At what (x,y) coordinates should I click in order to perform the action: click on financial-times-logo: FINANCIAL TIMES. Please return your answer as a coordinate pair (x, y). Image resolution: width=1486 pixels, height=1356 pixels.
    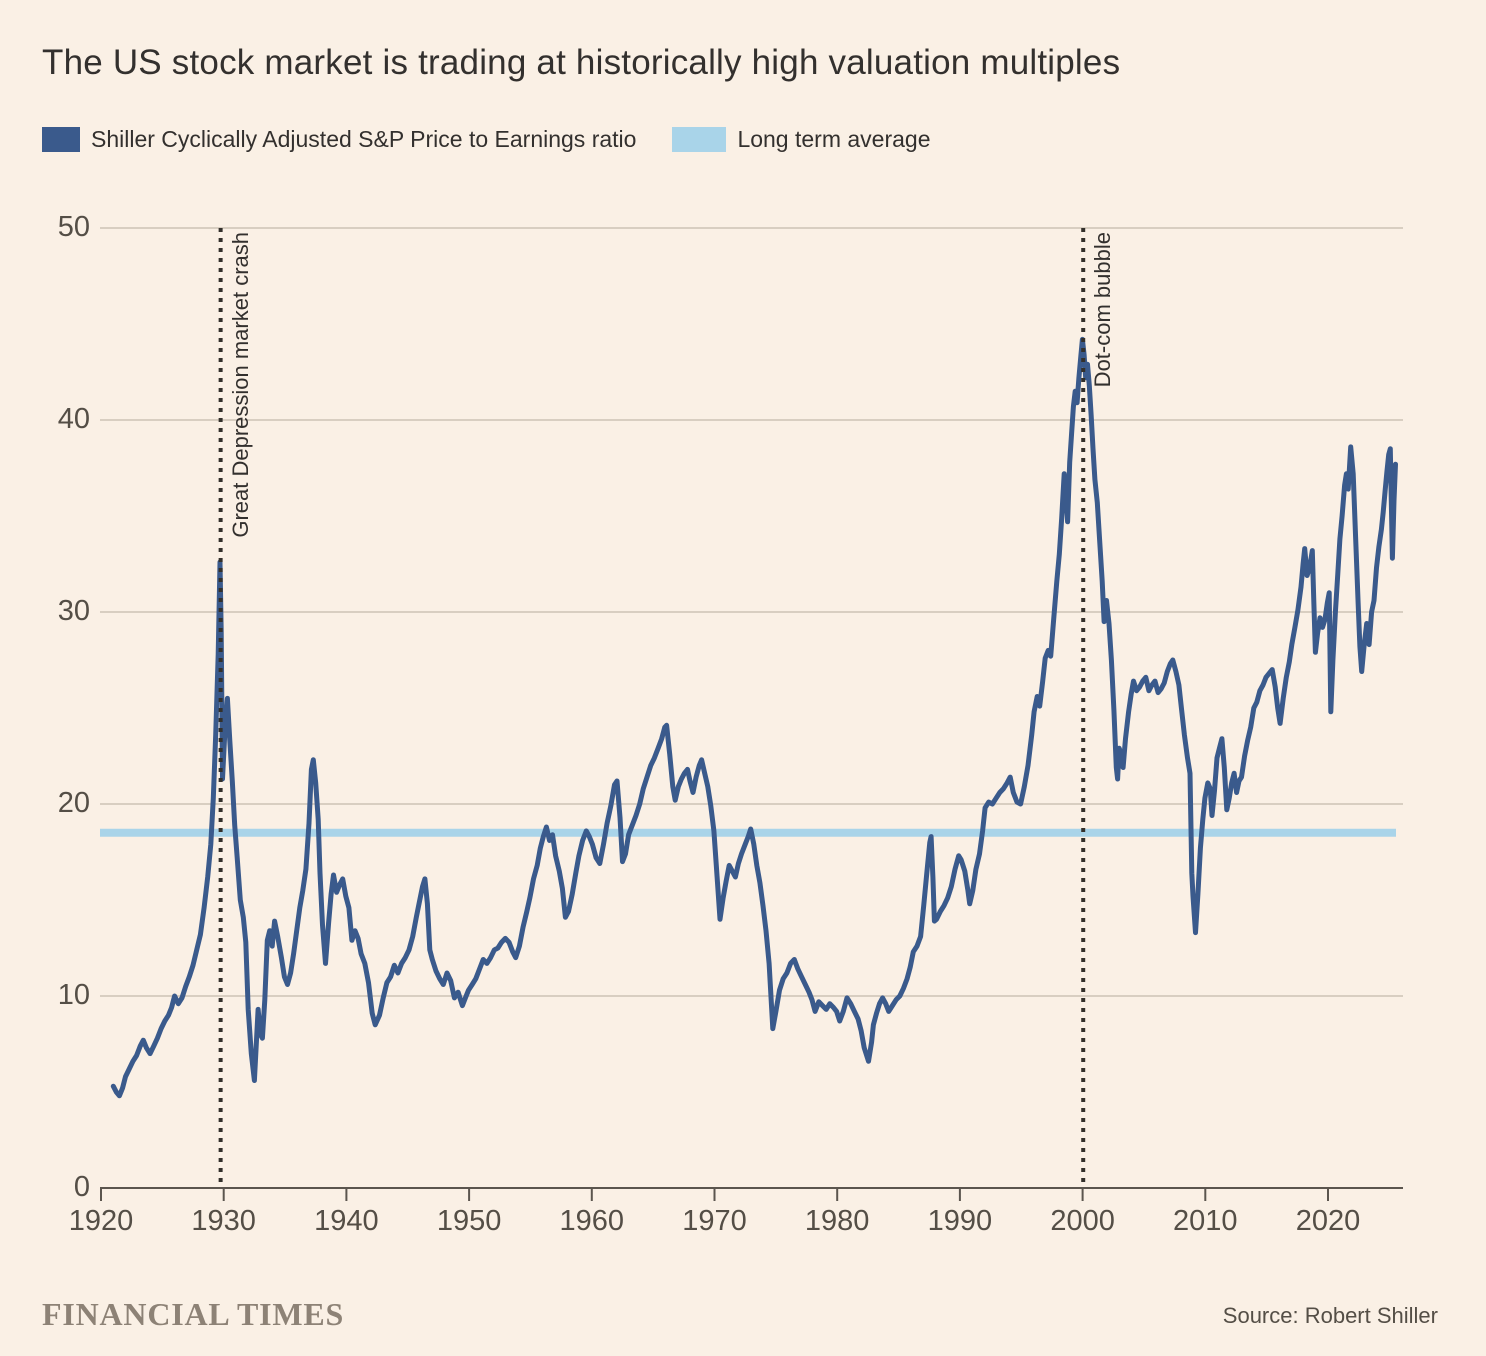
    Looking at the image, I should click on (193, 1314).